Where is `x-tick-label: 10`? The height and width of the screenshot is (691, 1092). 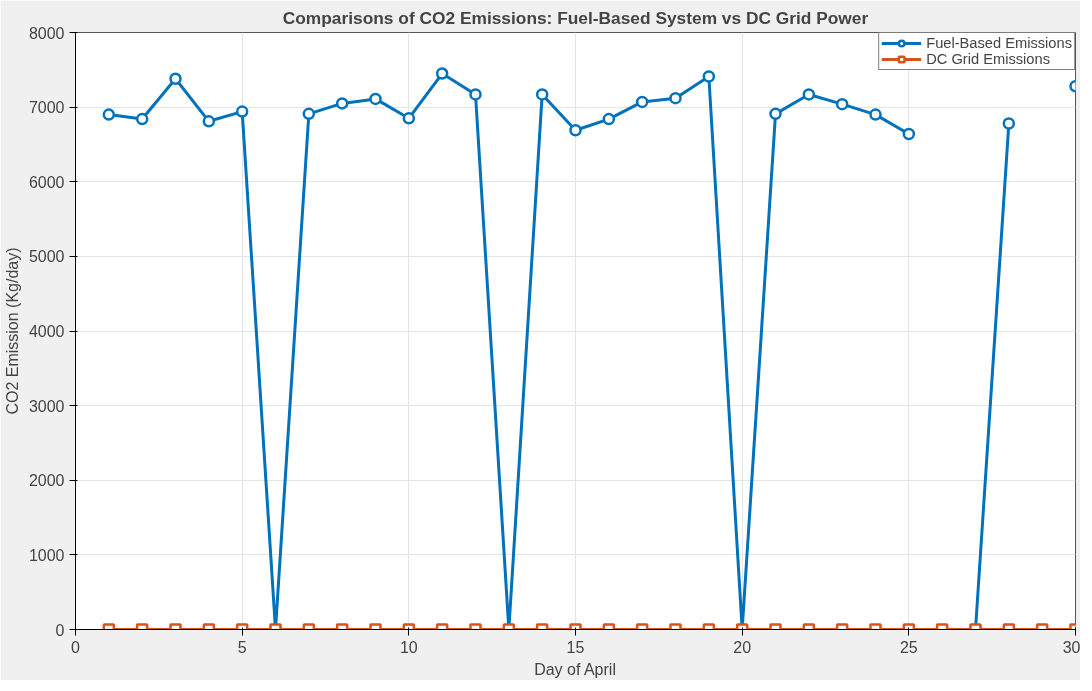 x-tick-label: 10 is located at coordinates (408, 647).